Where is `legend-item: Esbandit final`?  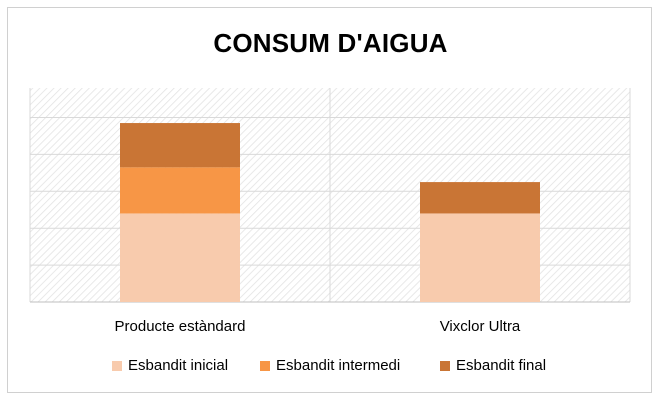 legend-item: Esbandit final is located at coordinates (493, 365).